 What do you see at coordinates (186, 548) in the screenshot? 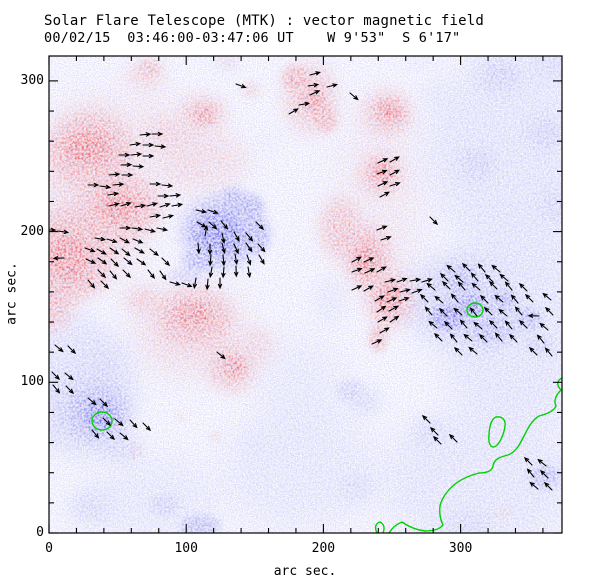
I see `x-tick-label: 100` at bounding box center [186, 548].